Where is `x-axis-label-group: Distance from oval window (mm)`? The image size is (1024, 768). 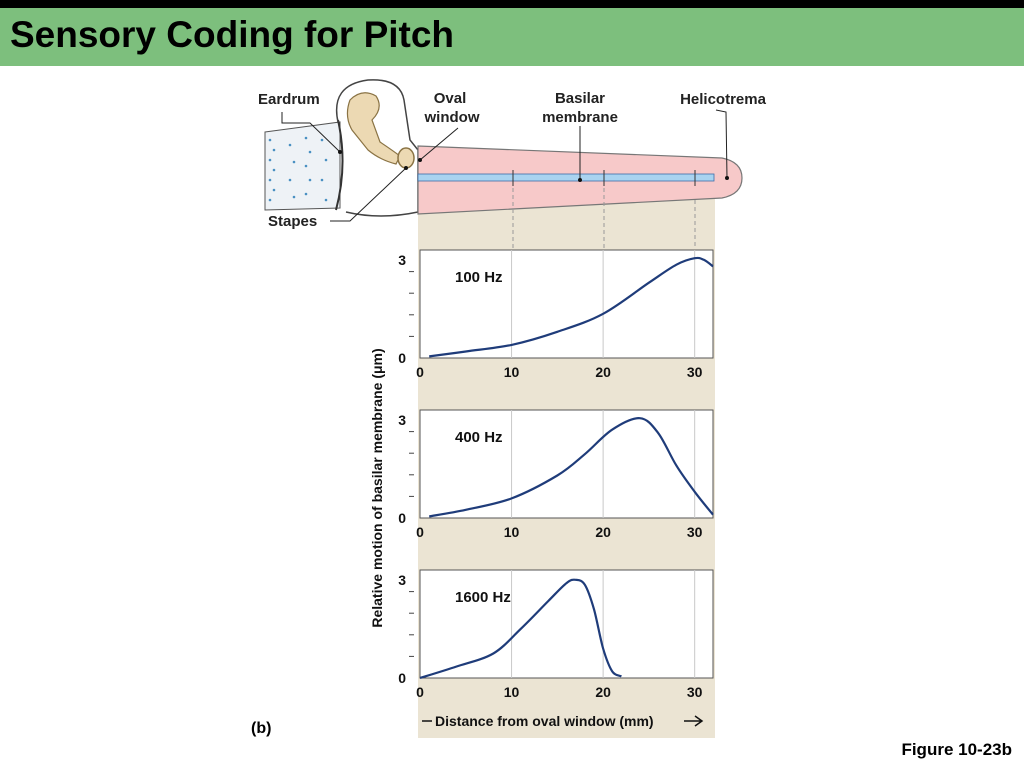 x-axis-label-group: Distance from oval window (mm) is located at coordinates (563, 721).